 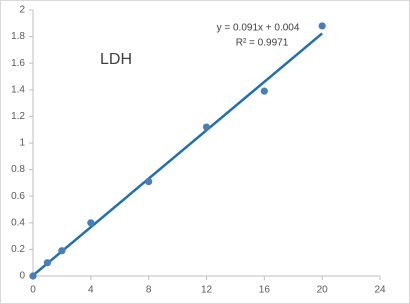 What do you see at coordinates (33, 290) in the screenshot?
I see `x-tick-label: 0` at bounding box center [33, 290].